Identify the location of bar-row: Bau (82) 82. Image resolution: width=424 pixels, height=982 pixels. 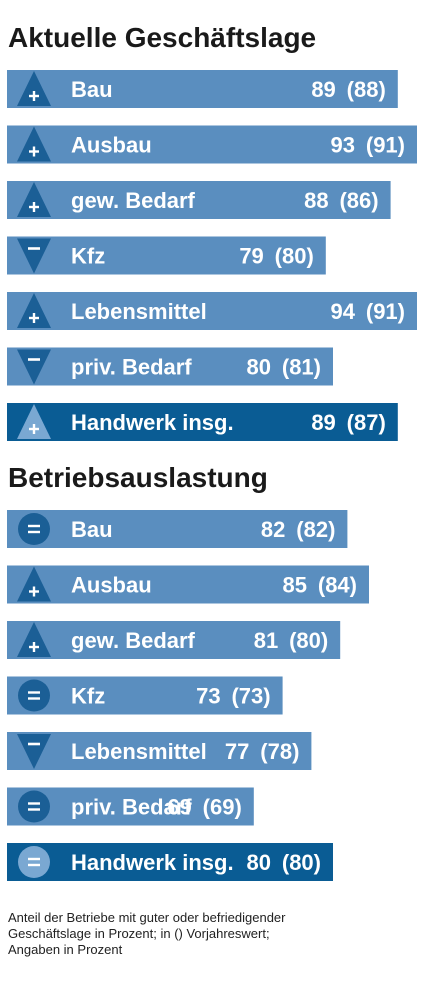
(177, 529).